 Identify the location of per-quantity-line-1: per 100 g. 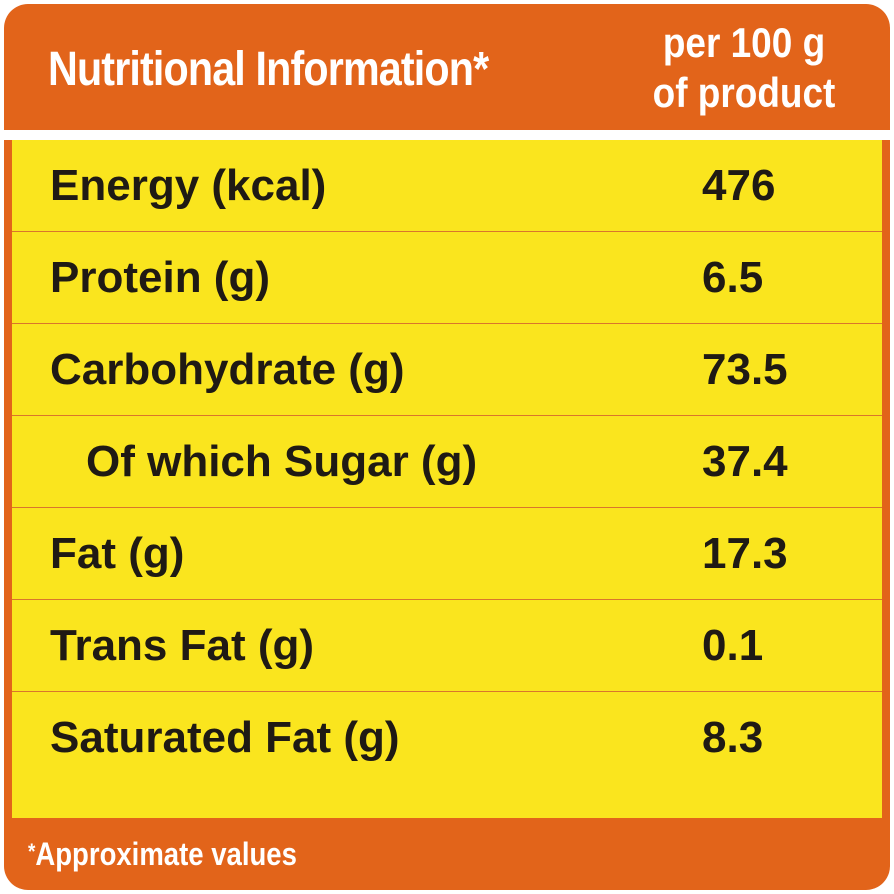
(744, 42).